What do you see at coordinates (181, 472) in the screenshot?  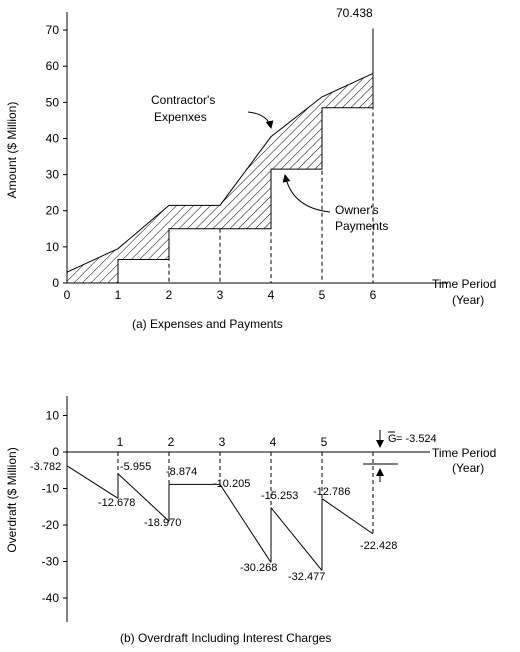 I see `overdraft-value-label: -8.874` at bounding box center [181, 472].